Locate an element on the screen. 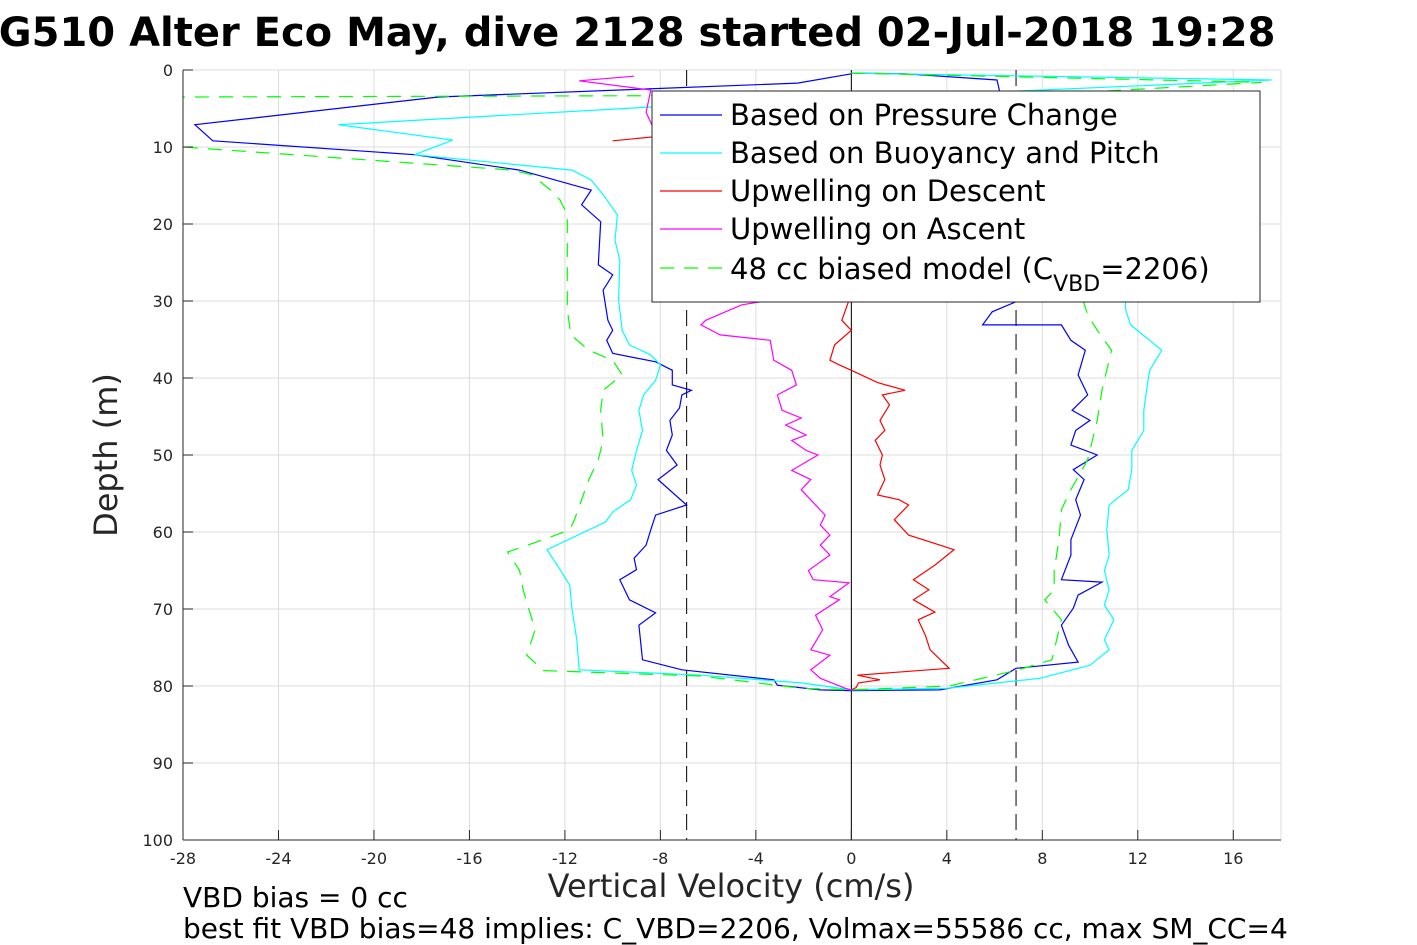  y-axis-label: Depth (m) is located at coordinates (106, 455).